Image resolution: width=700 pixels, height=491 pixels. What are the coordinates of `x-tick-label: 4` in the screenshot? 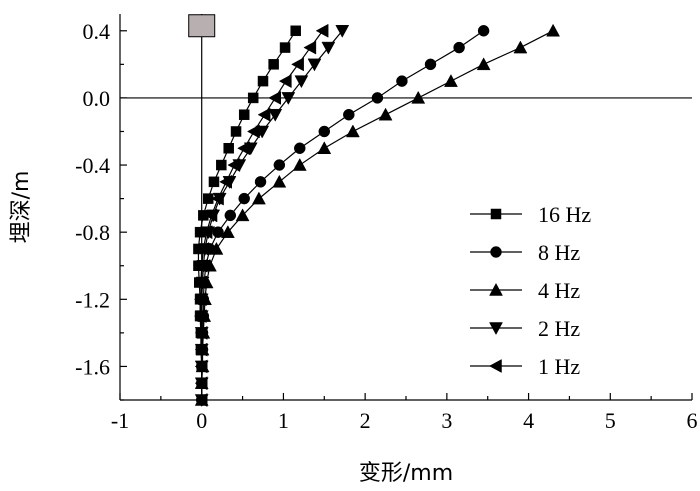 It's located at (528, 420).